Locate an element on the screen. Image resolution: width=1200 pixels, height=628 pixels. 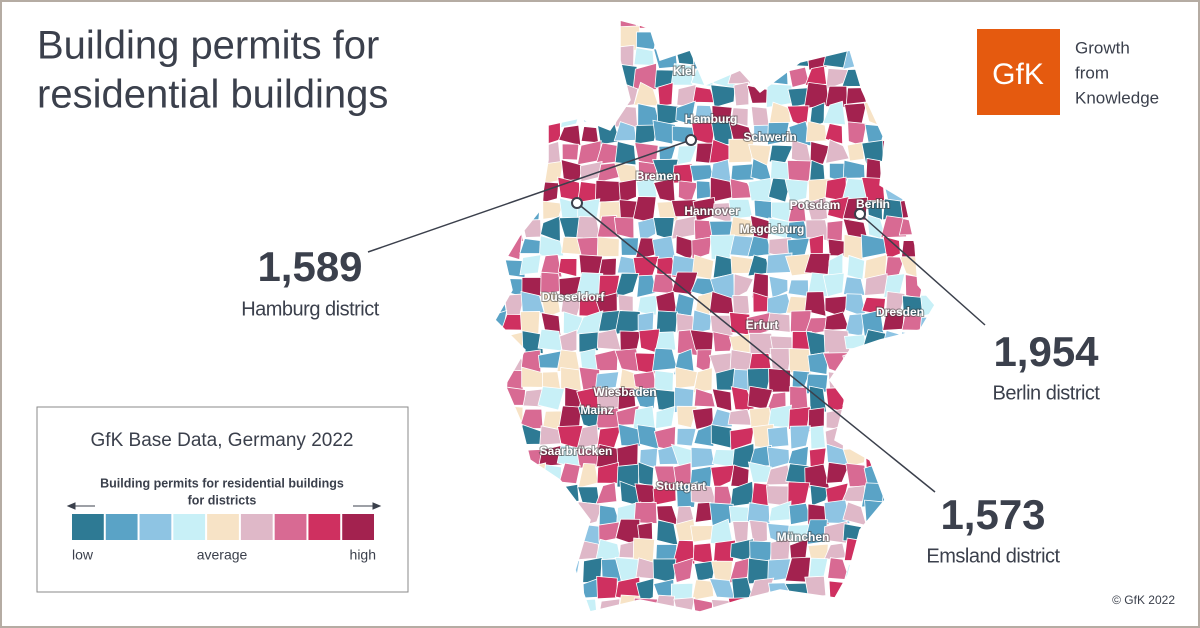
logo-tagline: Knowledge is located at coordinates (1117, 97).